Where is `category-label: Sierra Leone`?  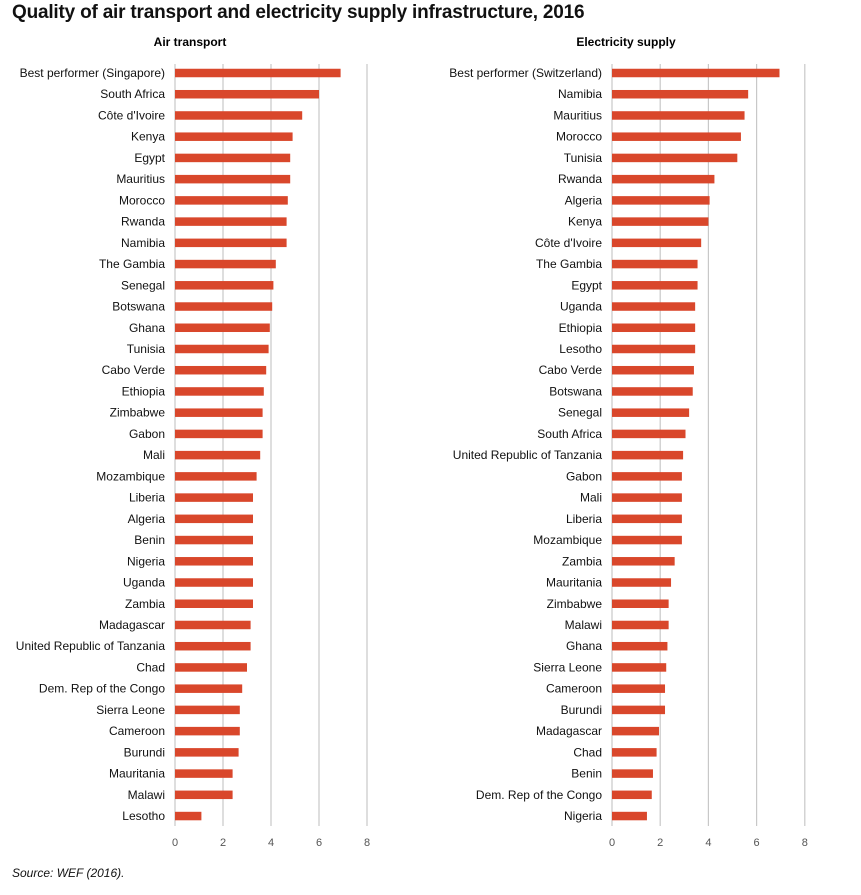 category-label: Sierra Leone is located at coordinates (567, 667).